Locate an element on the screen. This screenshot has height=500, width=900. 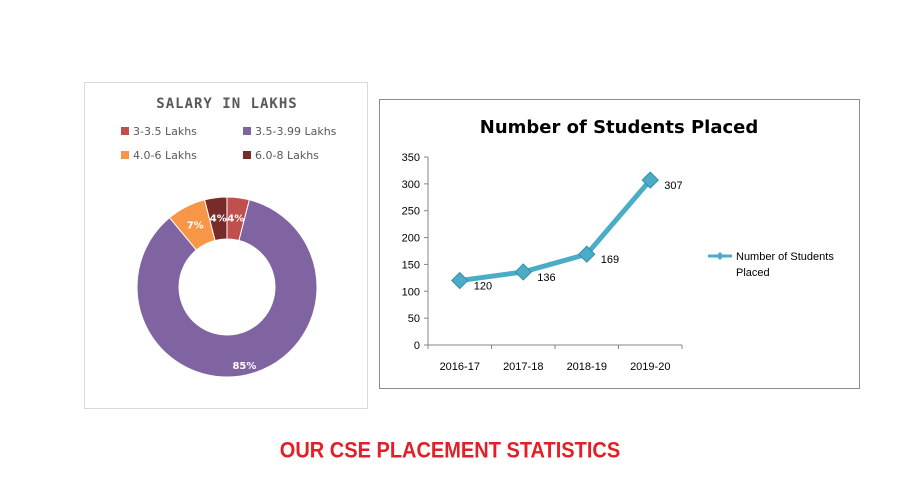
series-line is located at coordinates (556, 231).